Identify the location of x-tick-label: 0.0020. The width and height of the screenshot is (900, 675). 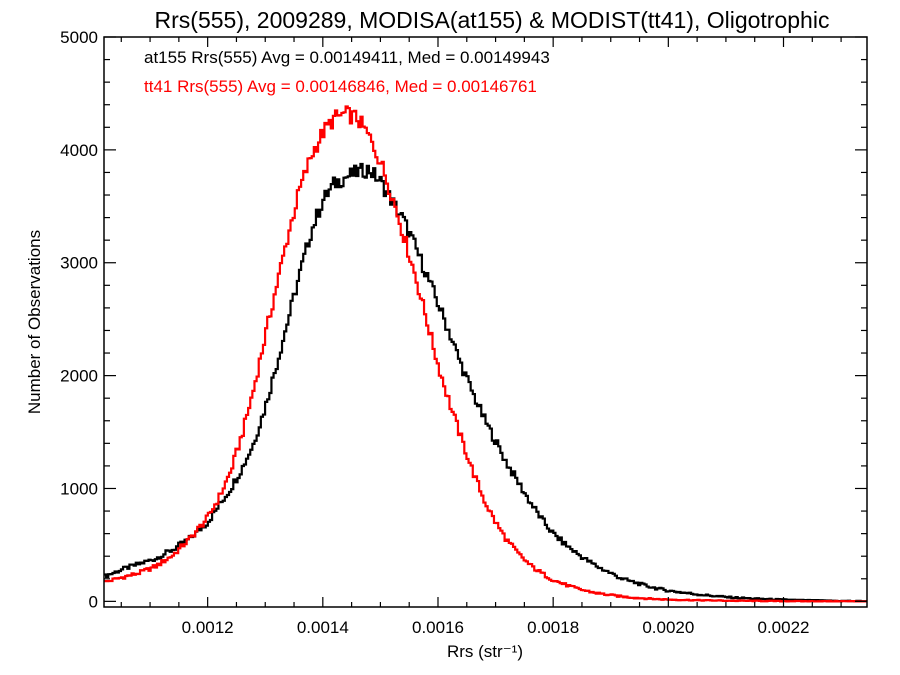
(668, 627).